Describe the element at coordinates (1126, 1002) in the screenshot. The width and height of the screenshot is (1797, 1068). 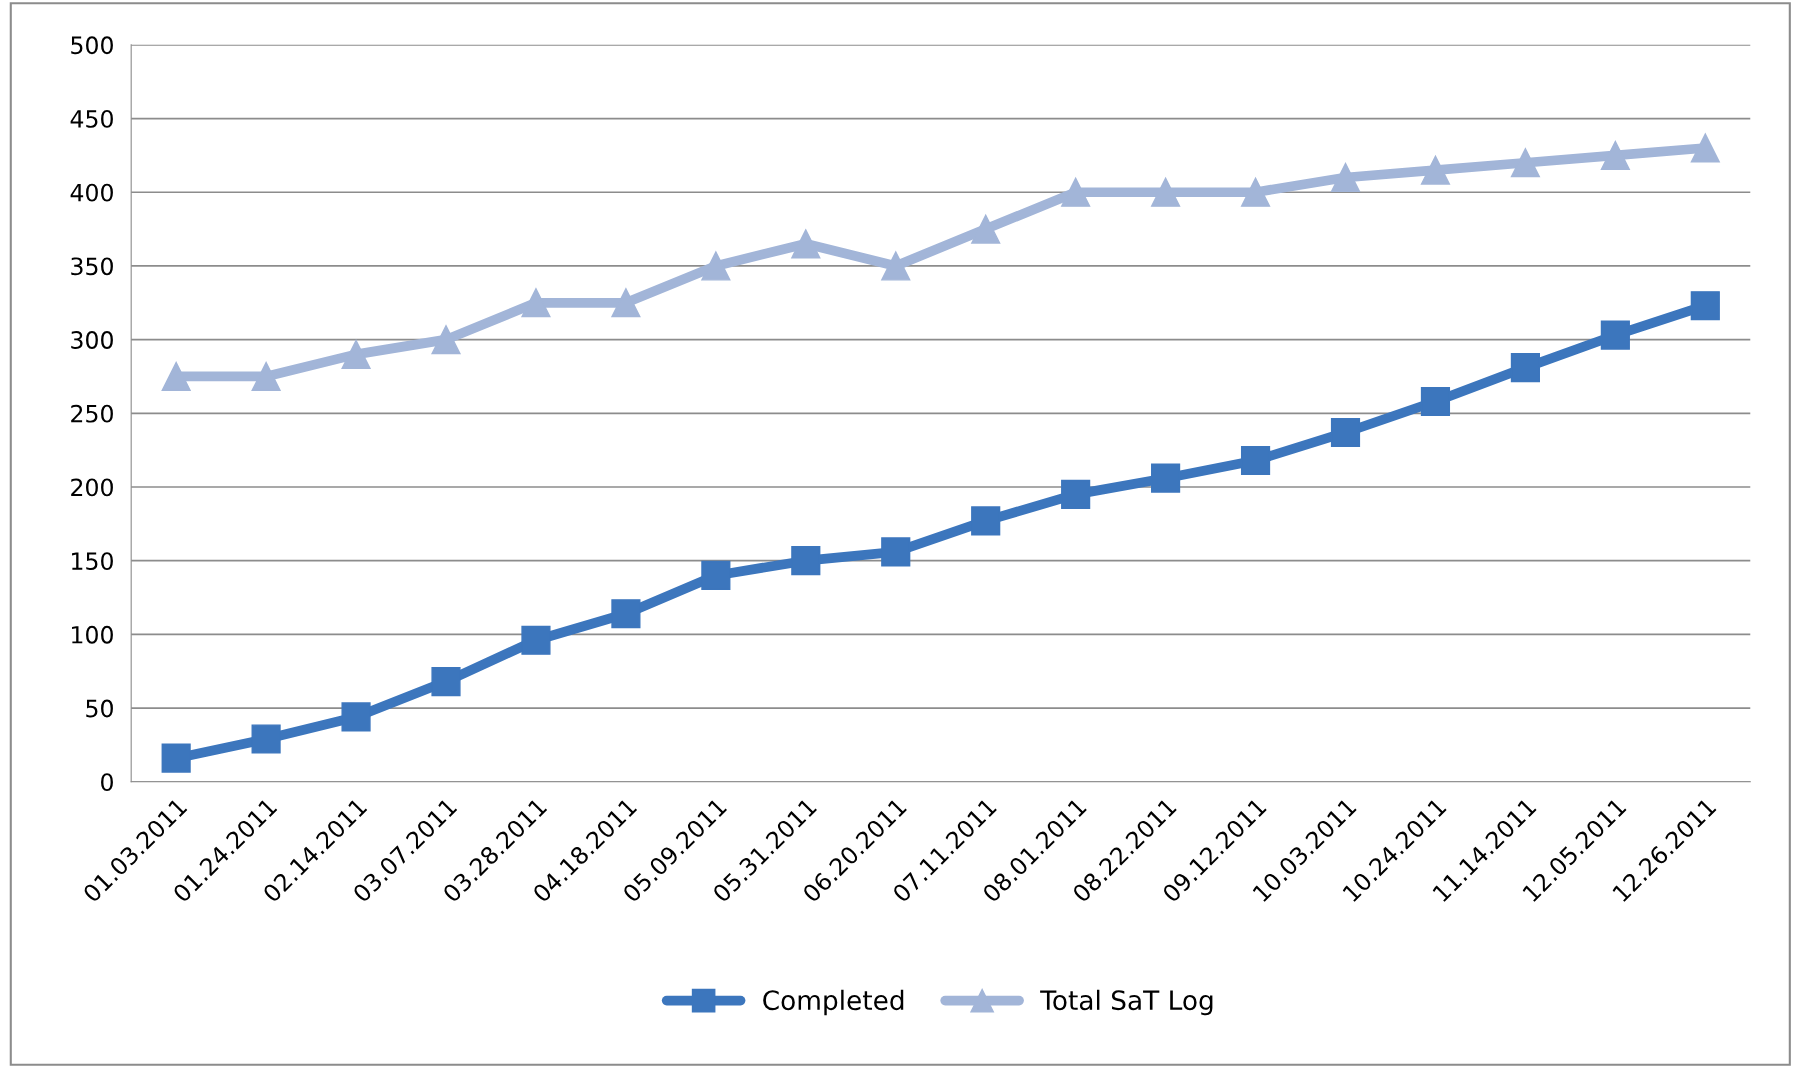
I see `legend-label: Total SaT Log` at that location.